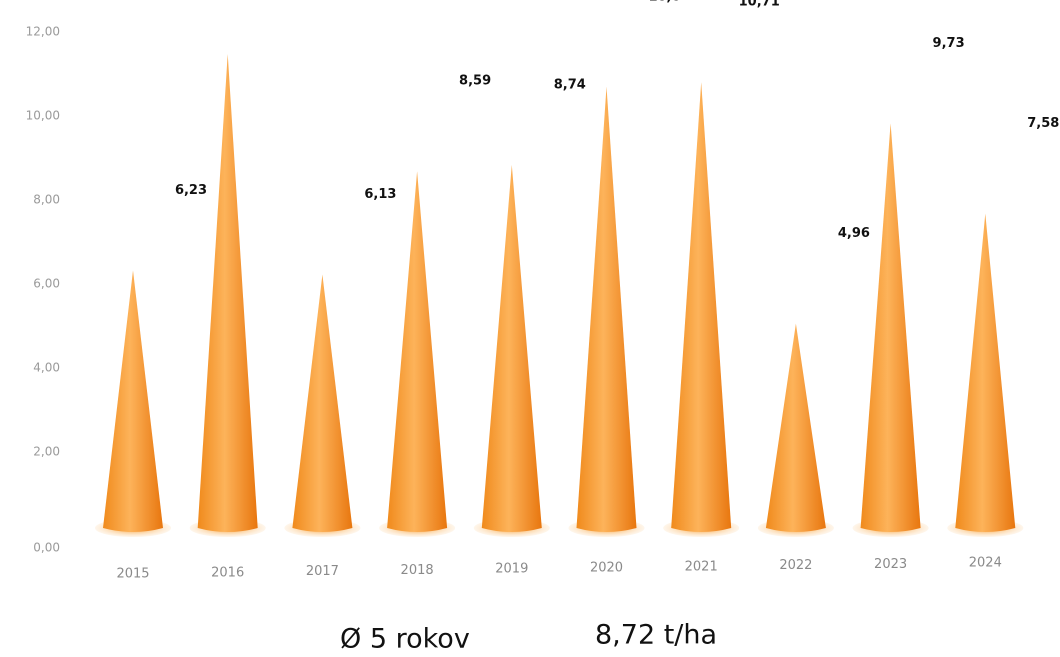 This screenshot has width=1060, height=657. What do you see at coordinates (46, 368) in the screenshot?
I see `y-tick-label: 4,00` at bounding box center [46, 368].